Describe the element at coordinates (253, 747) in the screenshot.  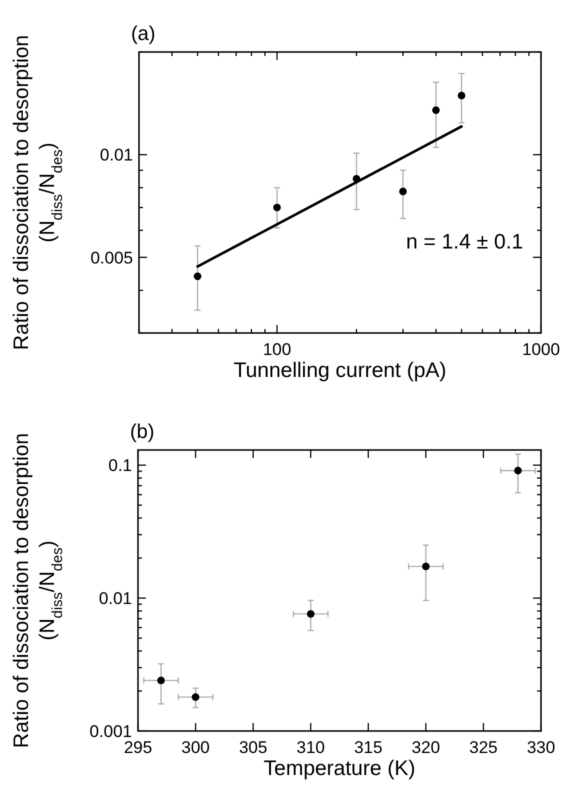
I see `x-tick-label: 305` at that location.